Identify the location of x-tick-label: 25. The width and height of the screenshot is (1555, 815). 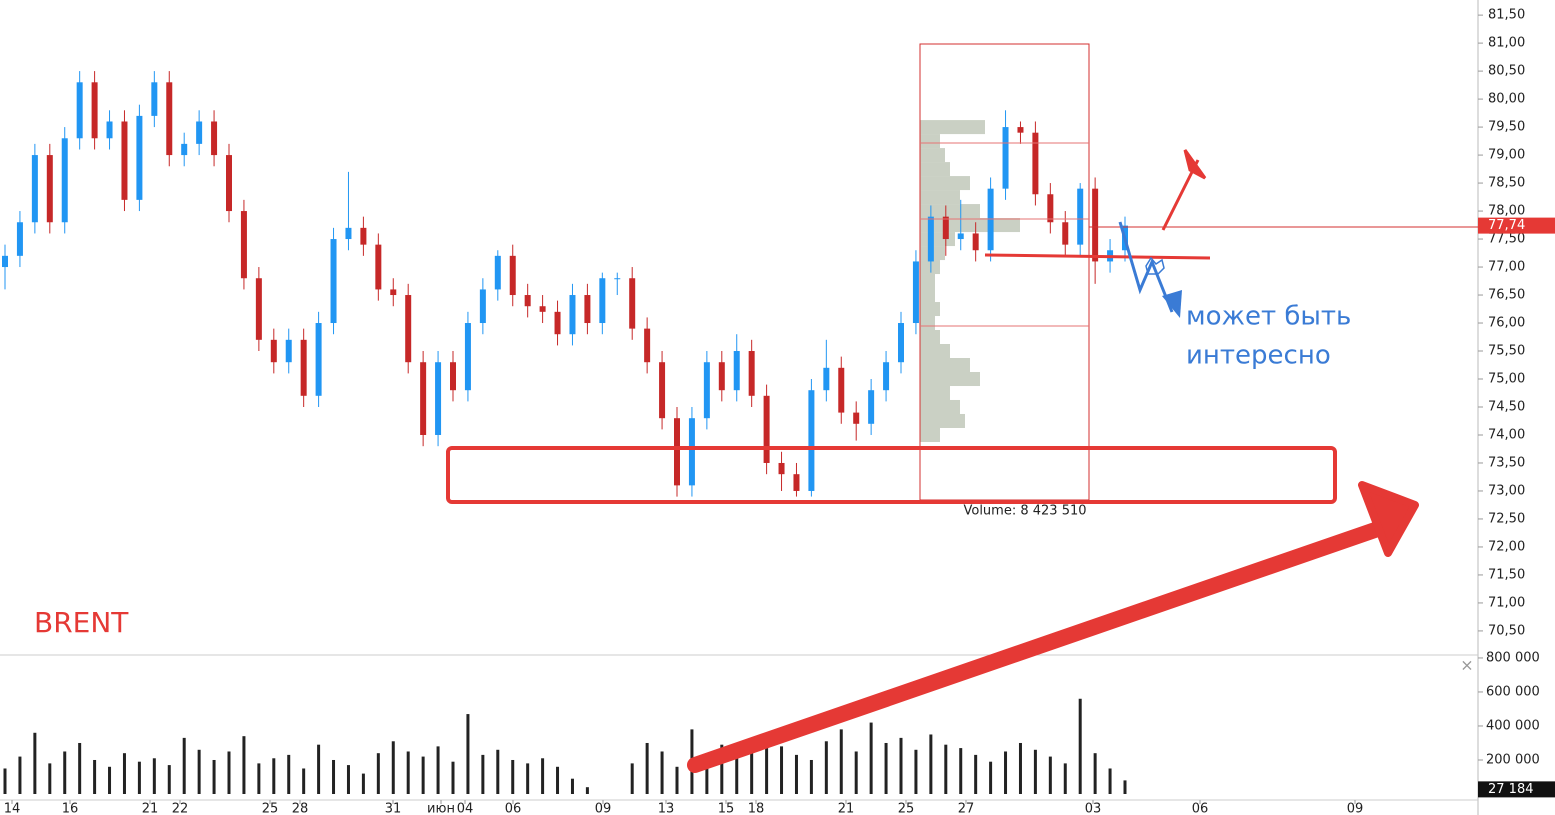
(270, 808).